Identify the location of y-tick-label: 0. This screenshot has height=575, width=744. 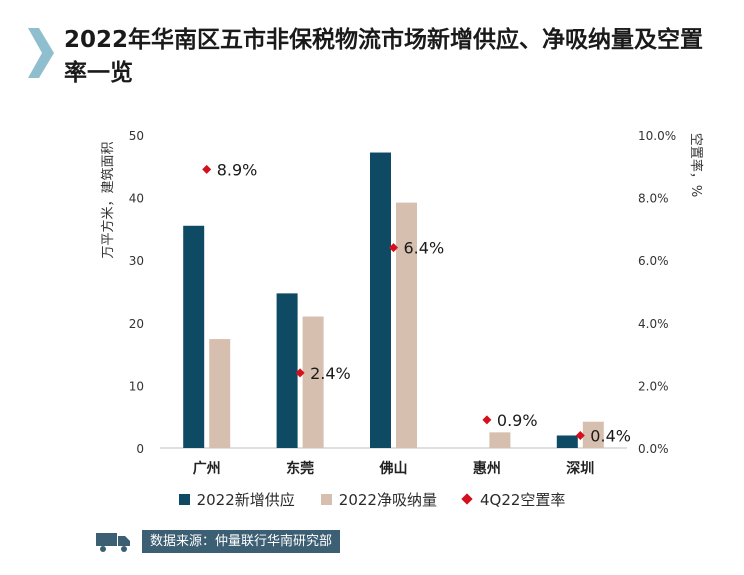
(140, 449).